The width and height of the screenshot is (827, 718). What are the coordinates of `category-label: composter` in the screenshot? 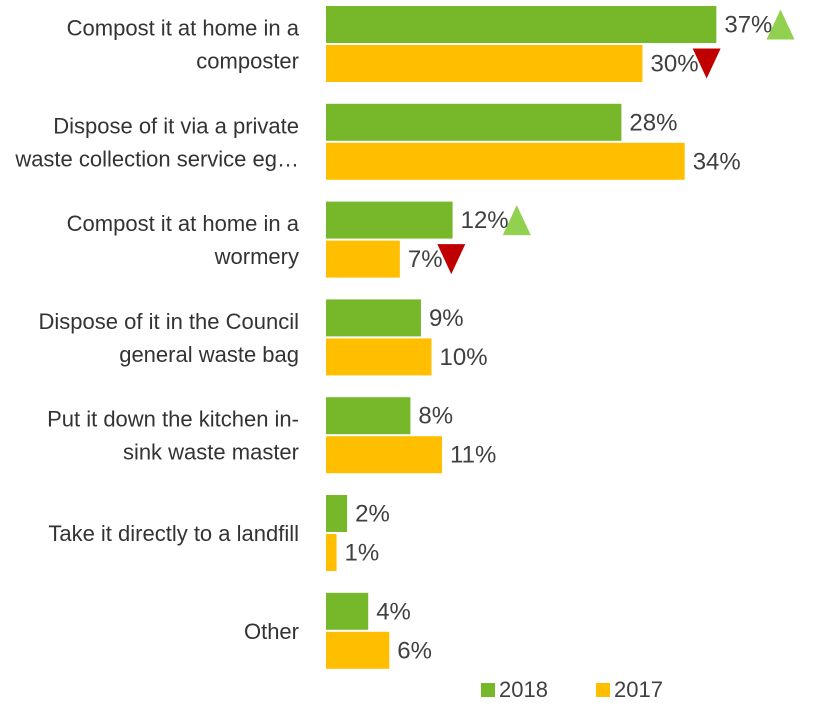 It's located at (247, 61).